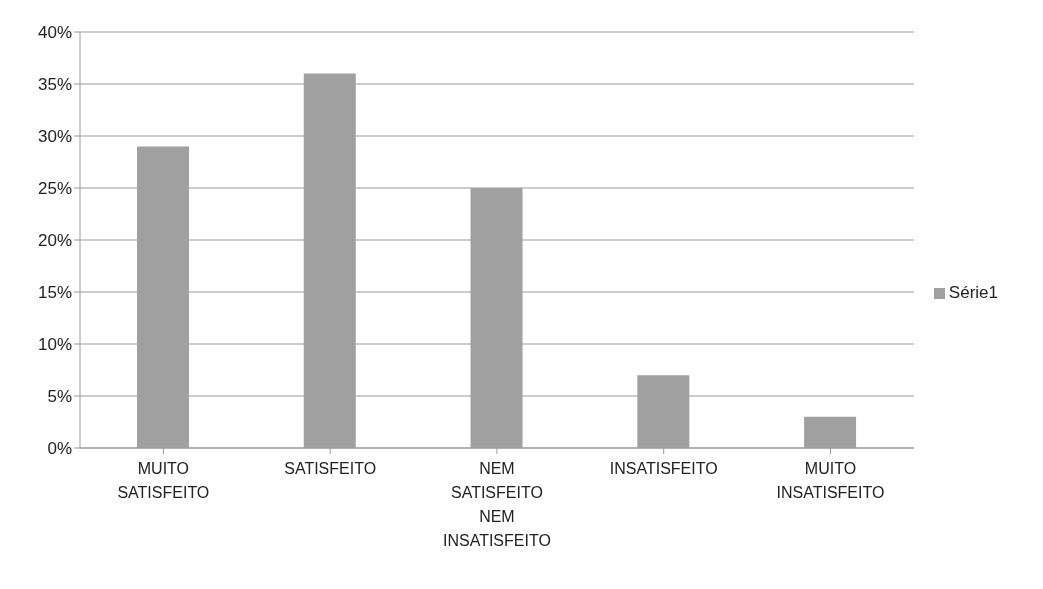 The height and width of the screenshot is (589, 1043). I want to click on y-tick-label: 15%, so click(54, 293).